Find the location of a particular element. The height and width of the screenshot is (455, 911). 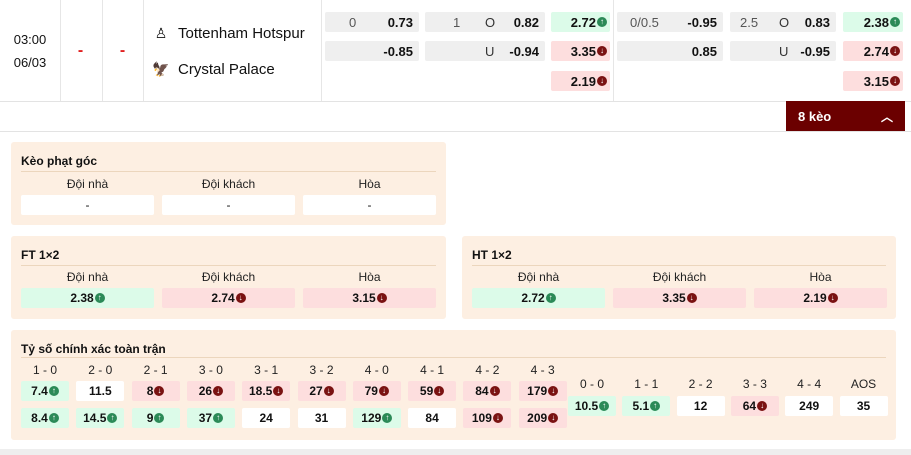

column-label: 0 - 0 is located at coordinates (591, 384).